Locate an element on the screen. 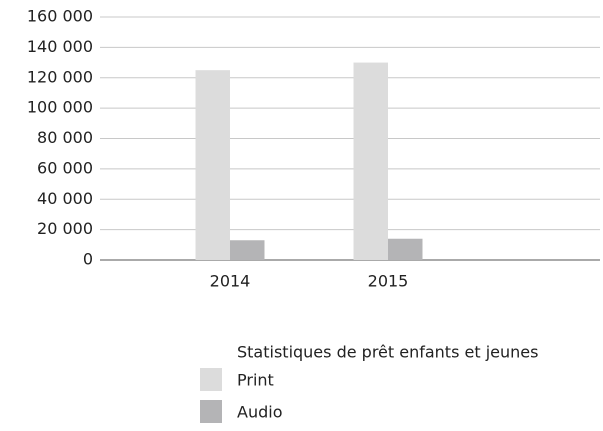 This screenshot has height=431, width=603. y-tick-label: 60 000 is located at coordinates (65, 167).